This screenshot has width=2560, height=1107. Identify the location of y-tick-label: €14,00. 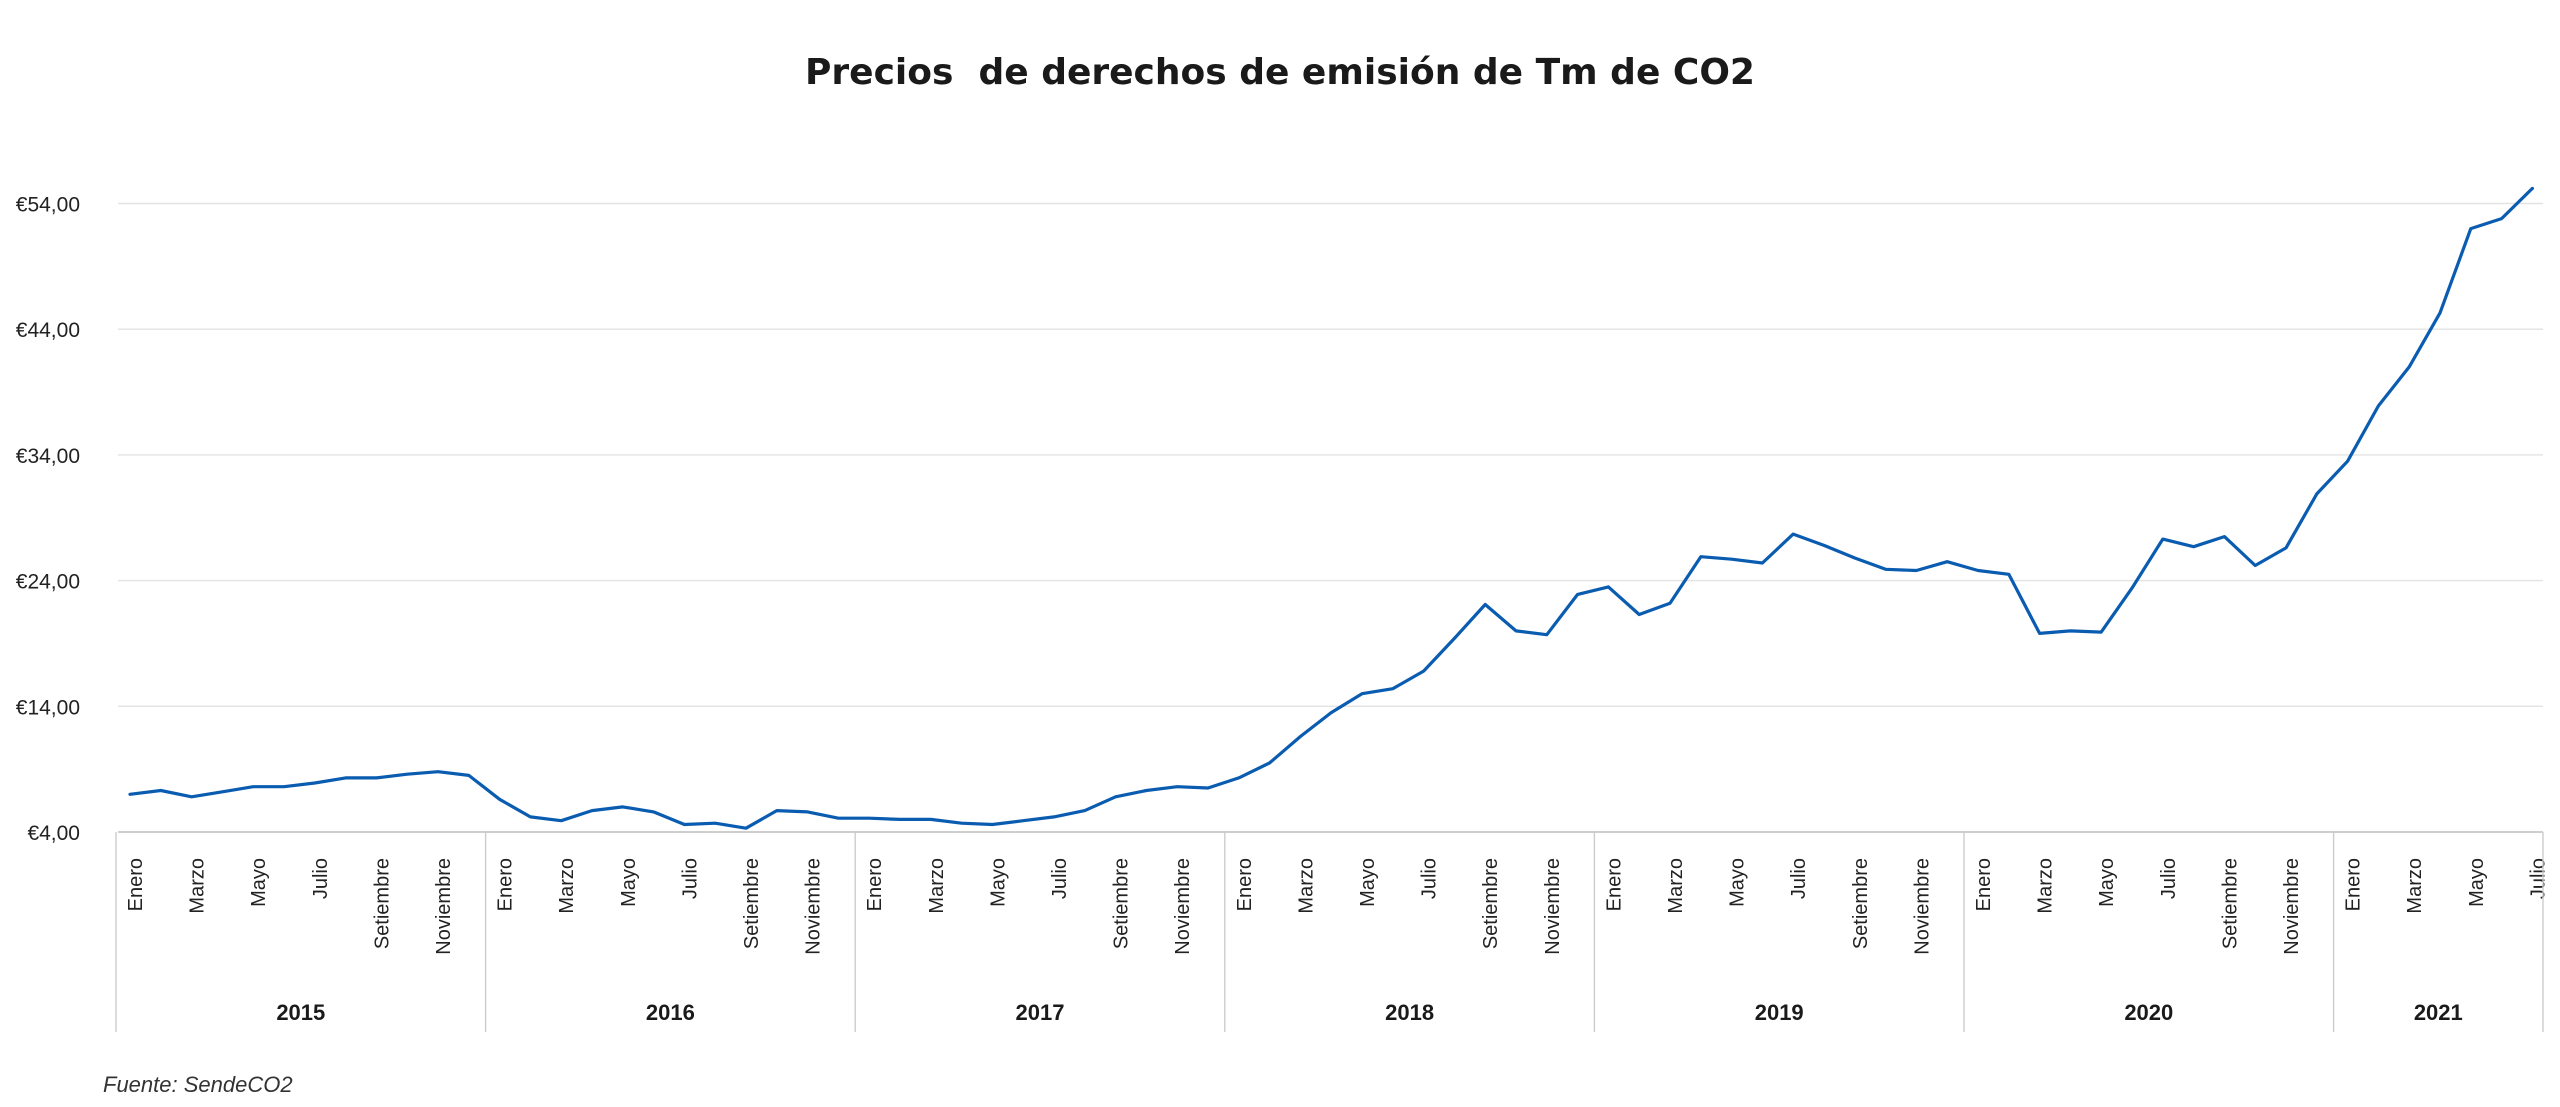
(48, 707).